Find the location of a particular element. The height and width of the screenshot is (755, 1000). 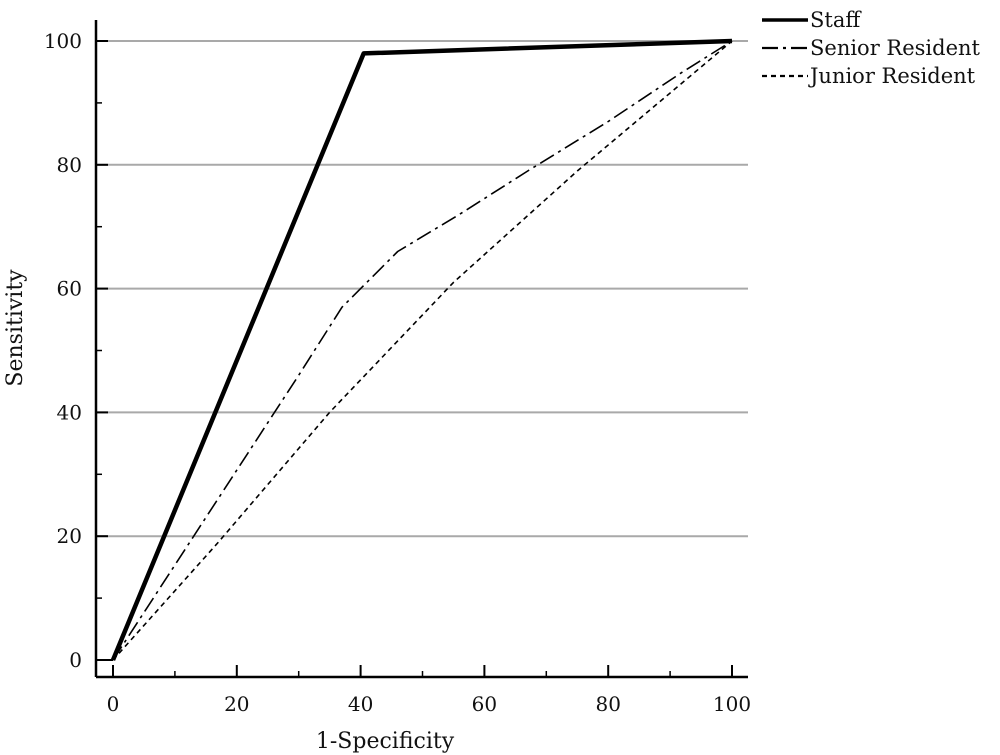

x-tick-label-20: 20 is located at coordinates (236, 704).